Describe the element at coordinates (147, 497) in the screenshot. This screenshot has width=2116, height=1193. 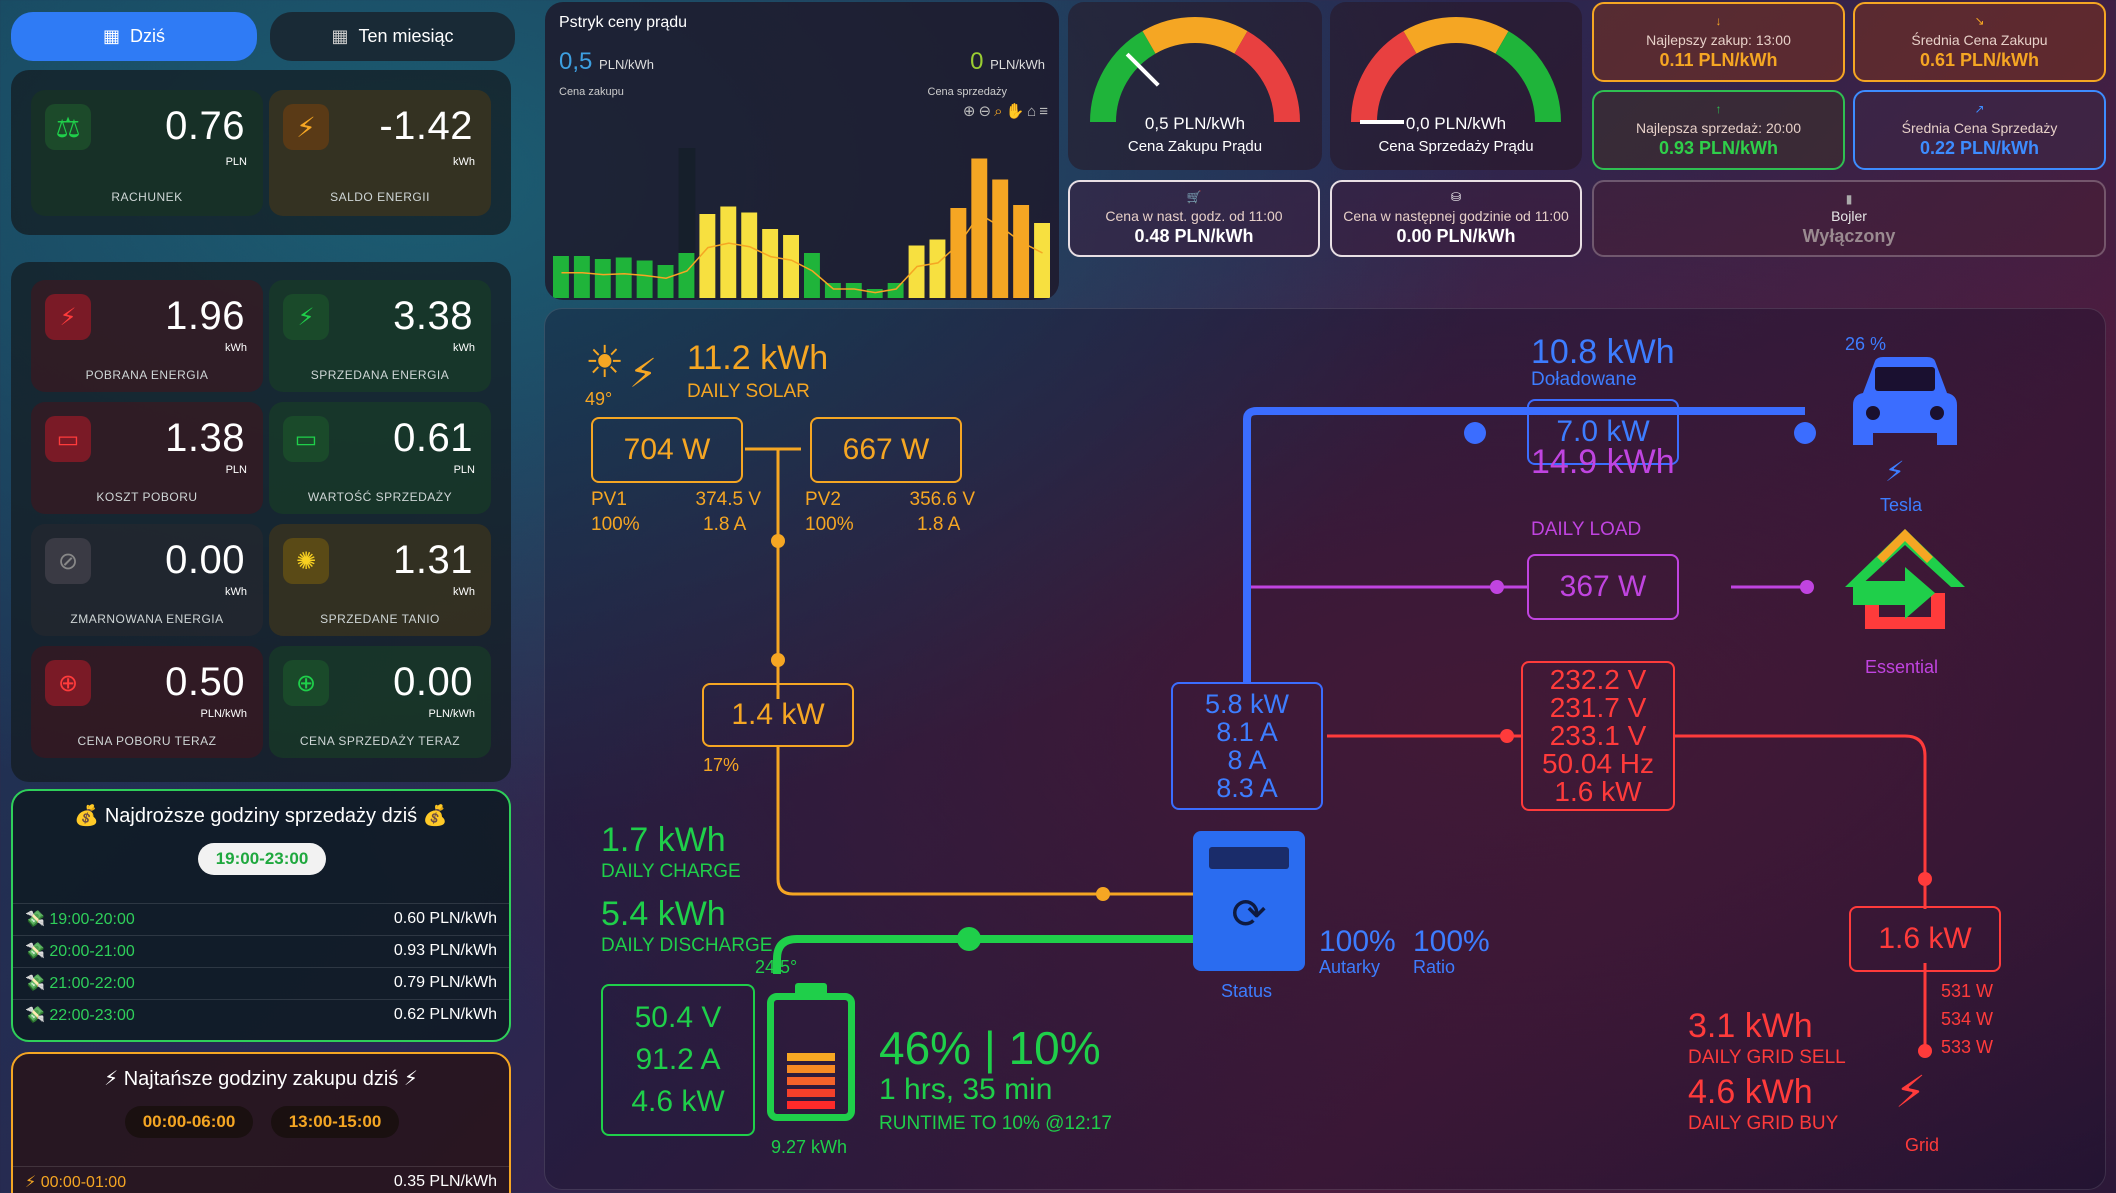
I see `tile-label: KOSZT POBORU` at that location.